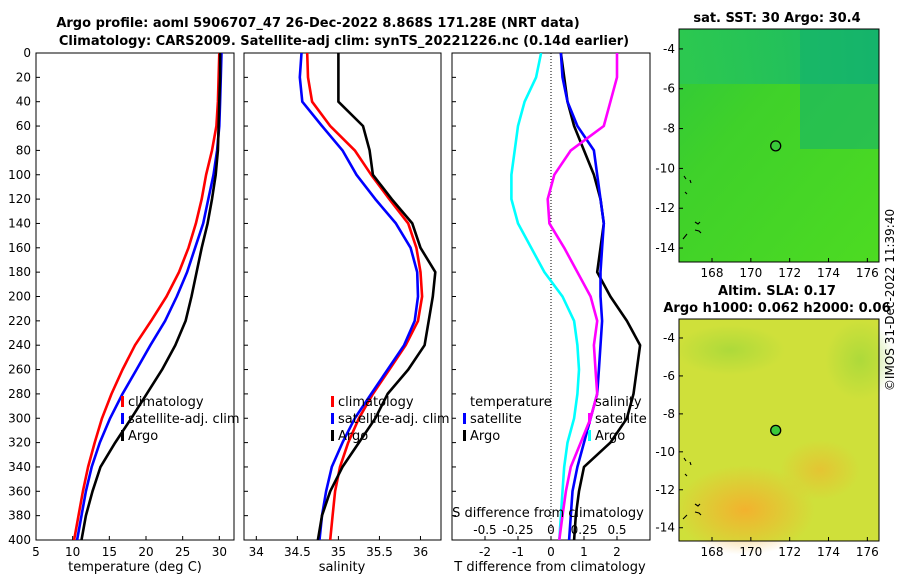 The width and height of the screenshot is (900, 580). I want to click on depth-tick-label: 380, so click(19, 516).